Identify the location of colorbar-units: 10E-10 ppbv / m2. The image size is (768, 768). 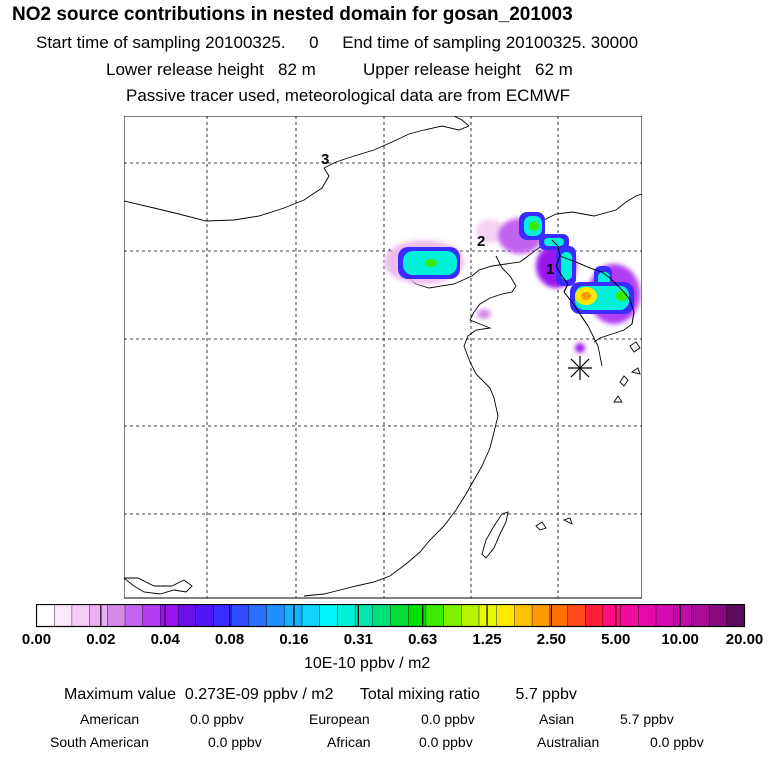
(367, 663).